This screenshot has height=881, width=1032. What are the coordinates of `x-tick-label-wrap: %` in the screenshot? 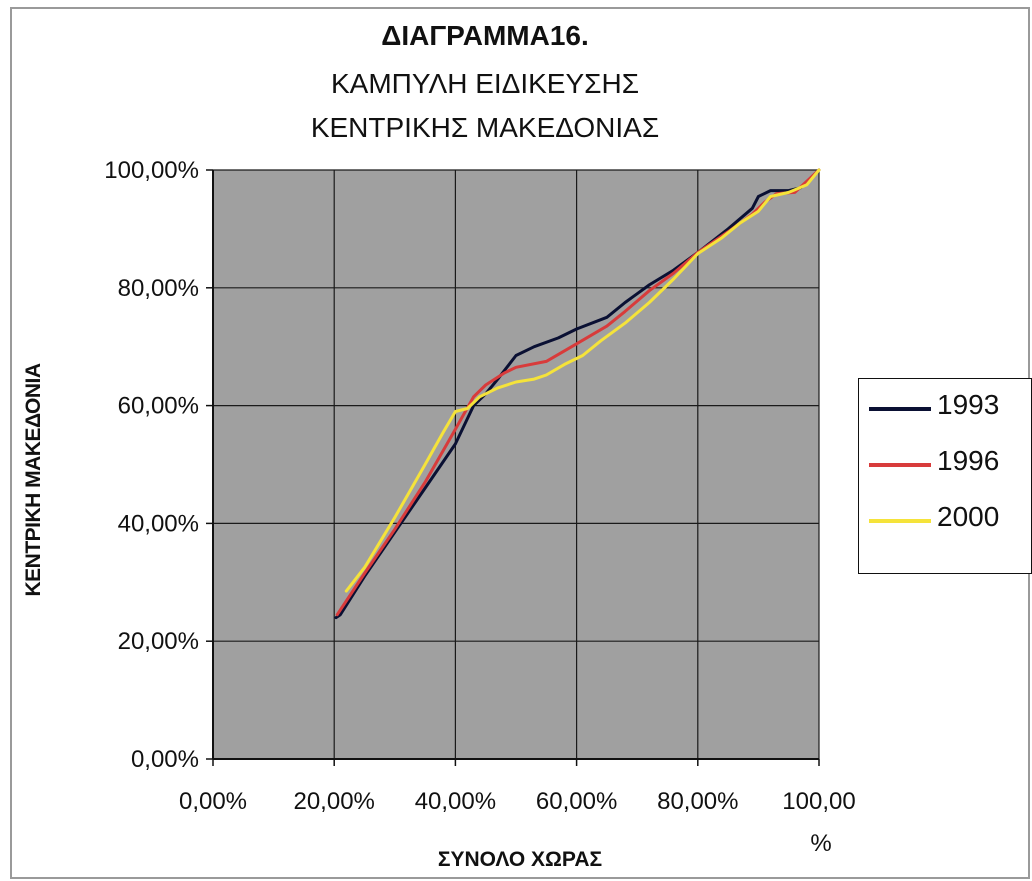 It's located at (820, 843).